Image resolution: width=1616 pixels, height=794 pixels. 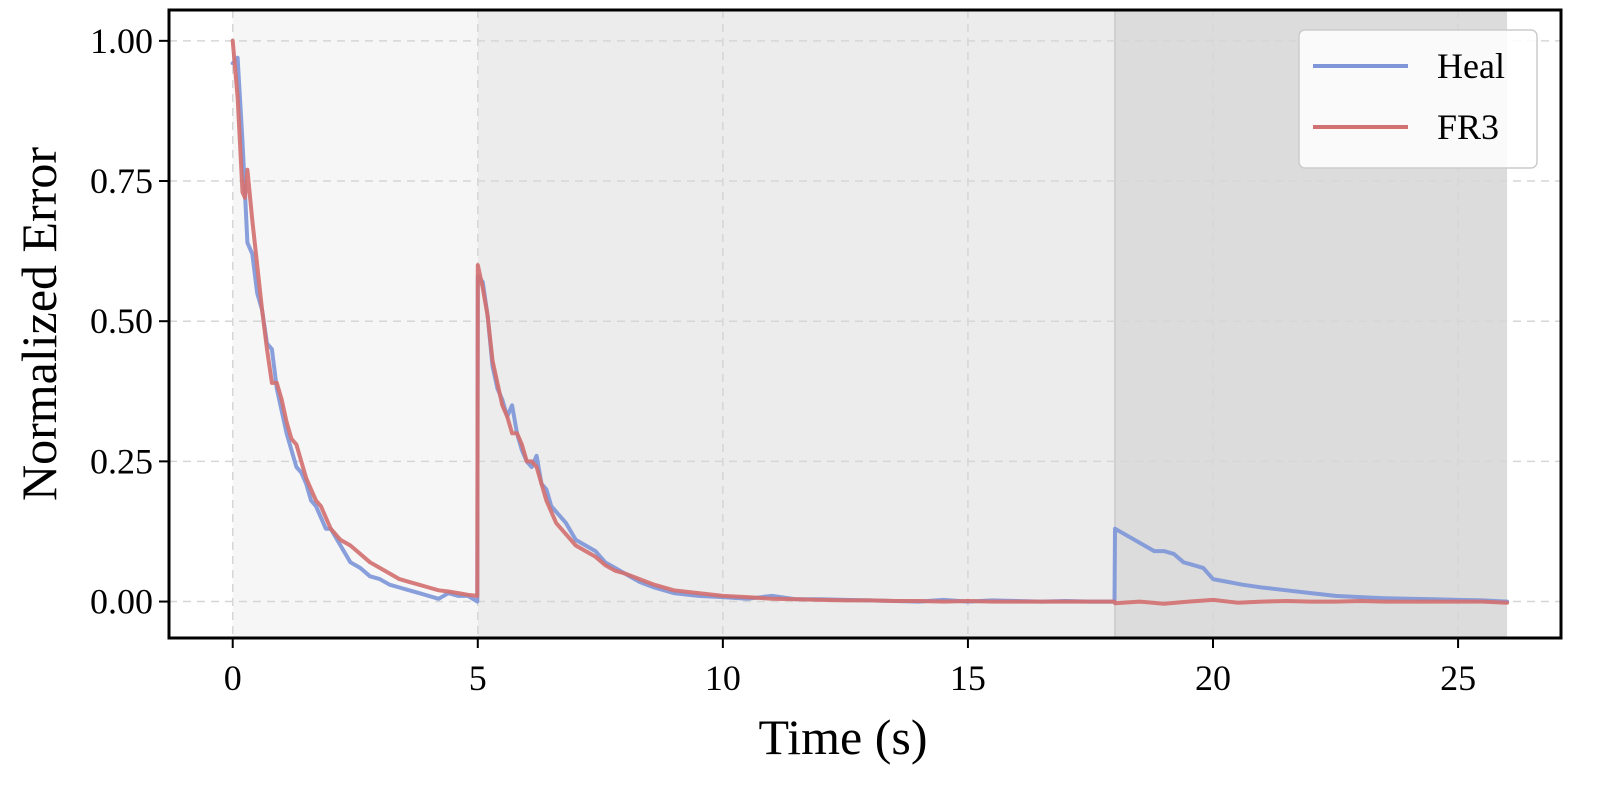 I want to click on y-tick-label: 0.50, so click(x=121, y=321).